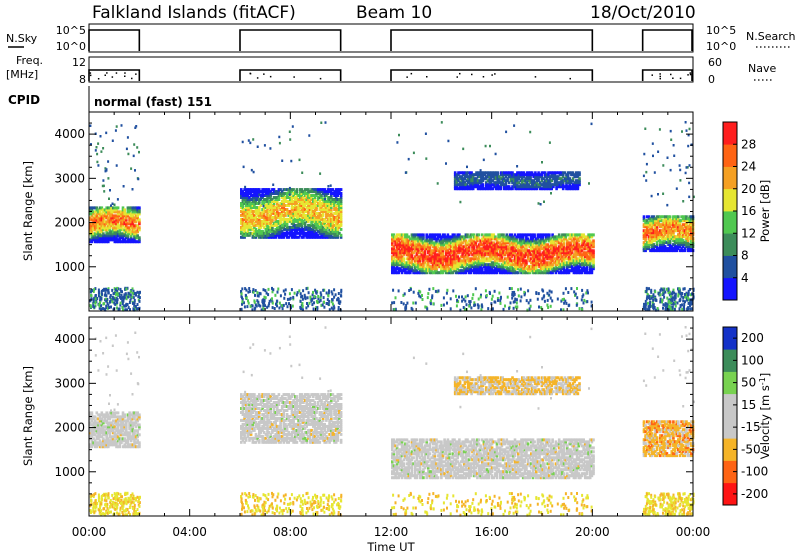  I want to click on freq-unit-label: [MHz], so click(22, 74).